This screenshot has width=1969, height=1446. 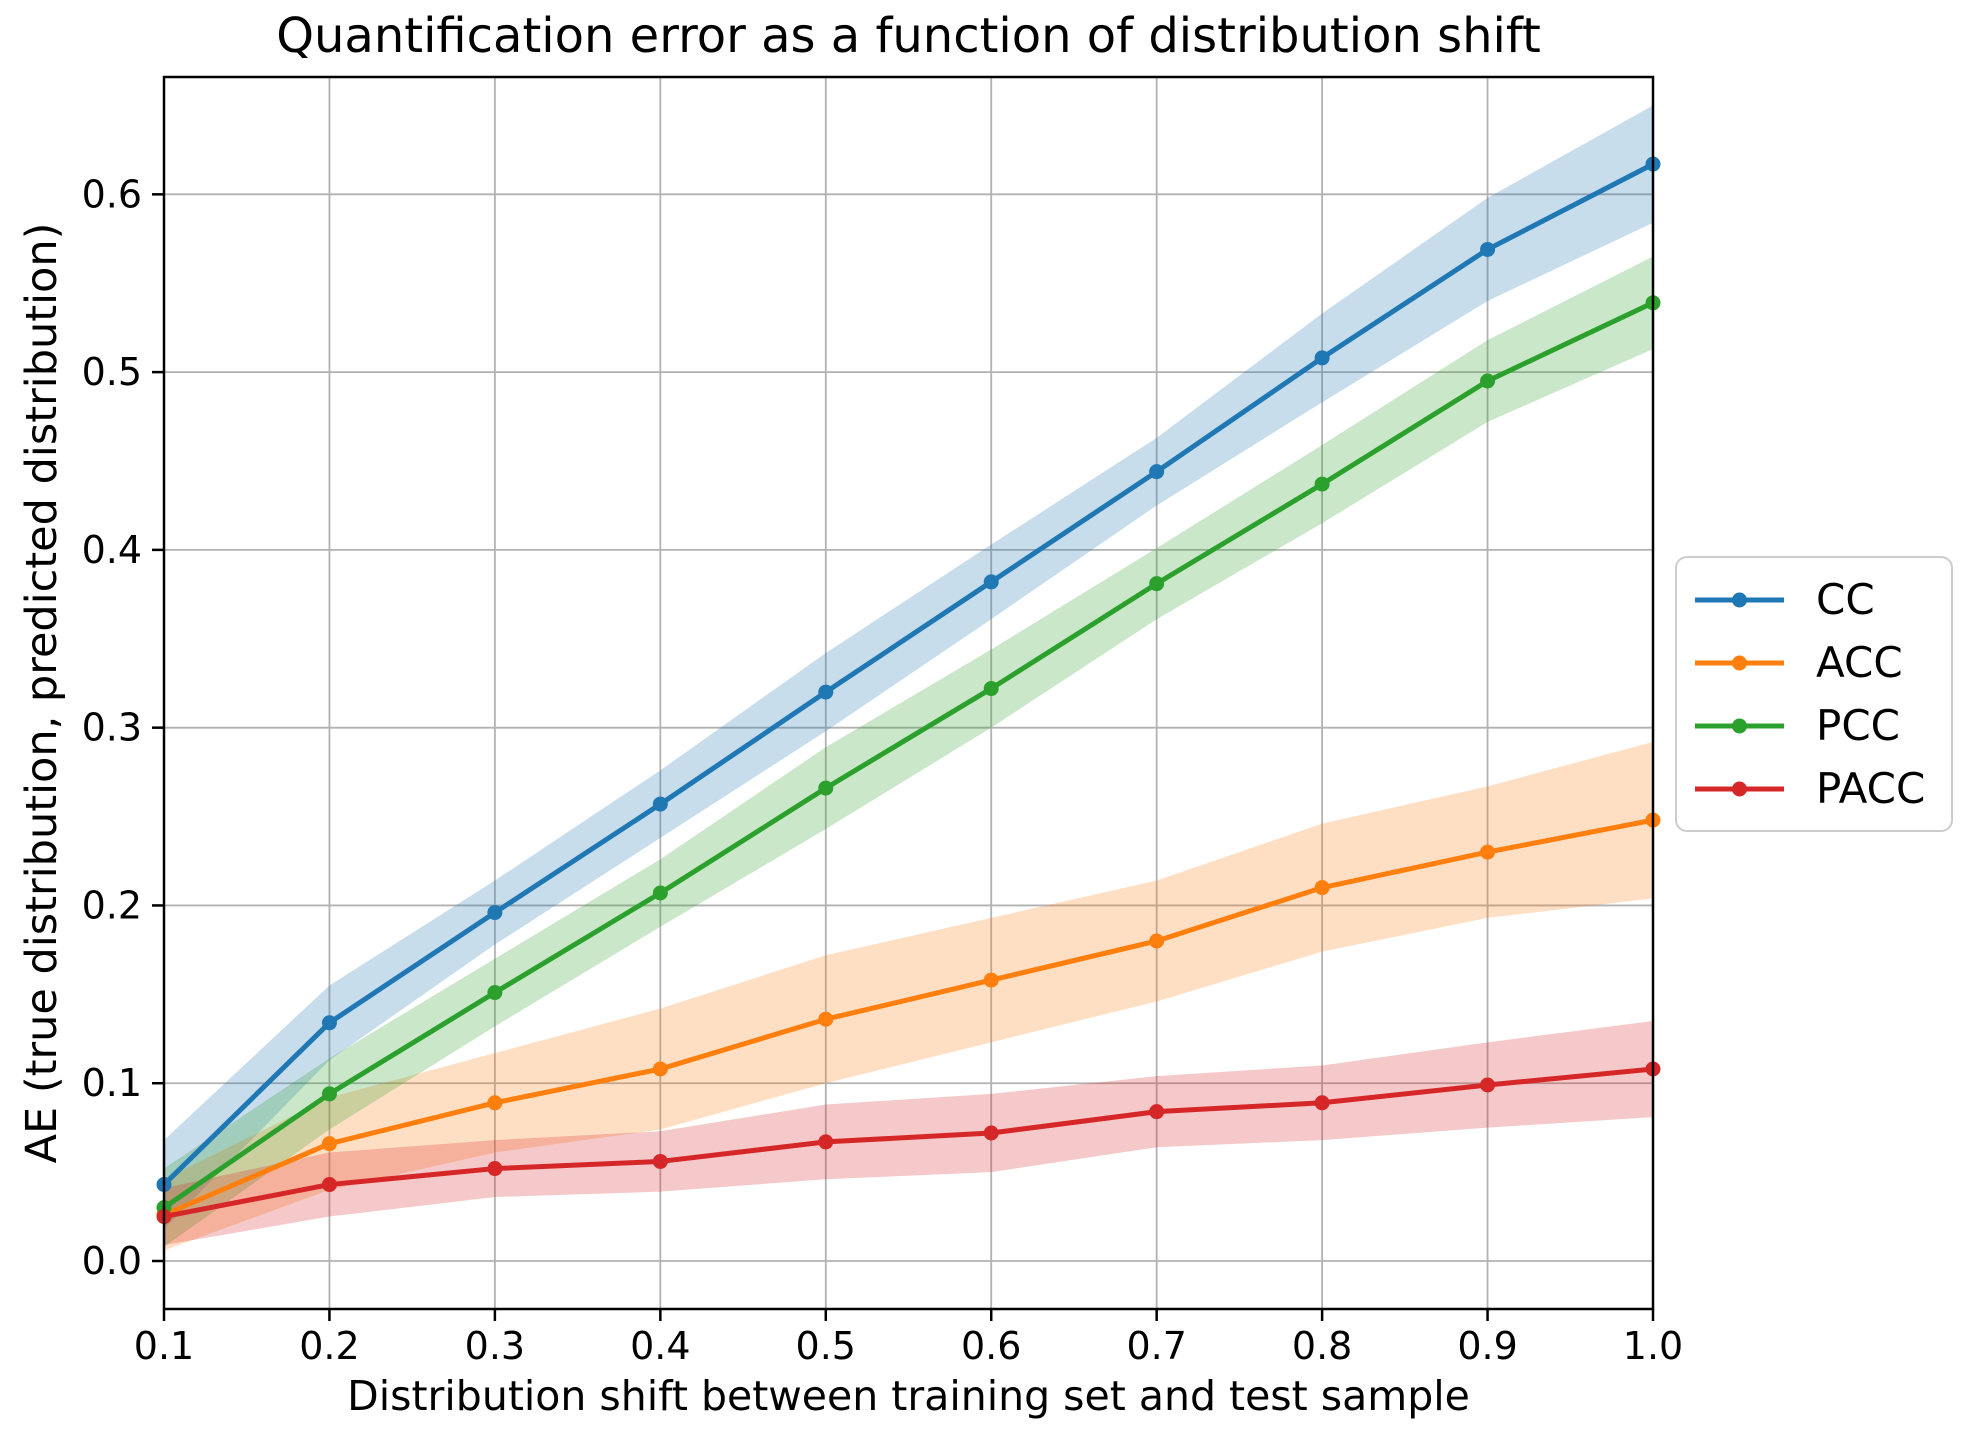 I want to click on legend-item-CC: CC, so click(x=1822, y=599).